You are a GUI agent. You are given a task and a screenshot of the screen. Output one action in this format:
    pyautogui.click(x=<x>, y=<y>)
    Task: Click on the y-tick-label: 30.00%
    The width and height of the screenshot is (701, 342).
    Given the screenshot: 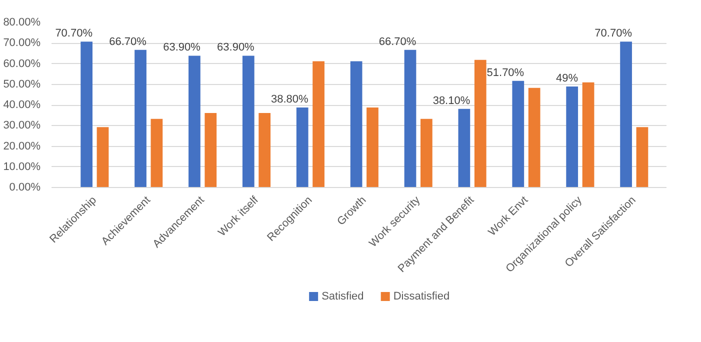 What is the action you would take?
    pyautogui.click(x=22, y=126)
    